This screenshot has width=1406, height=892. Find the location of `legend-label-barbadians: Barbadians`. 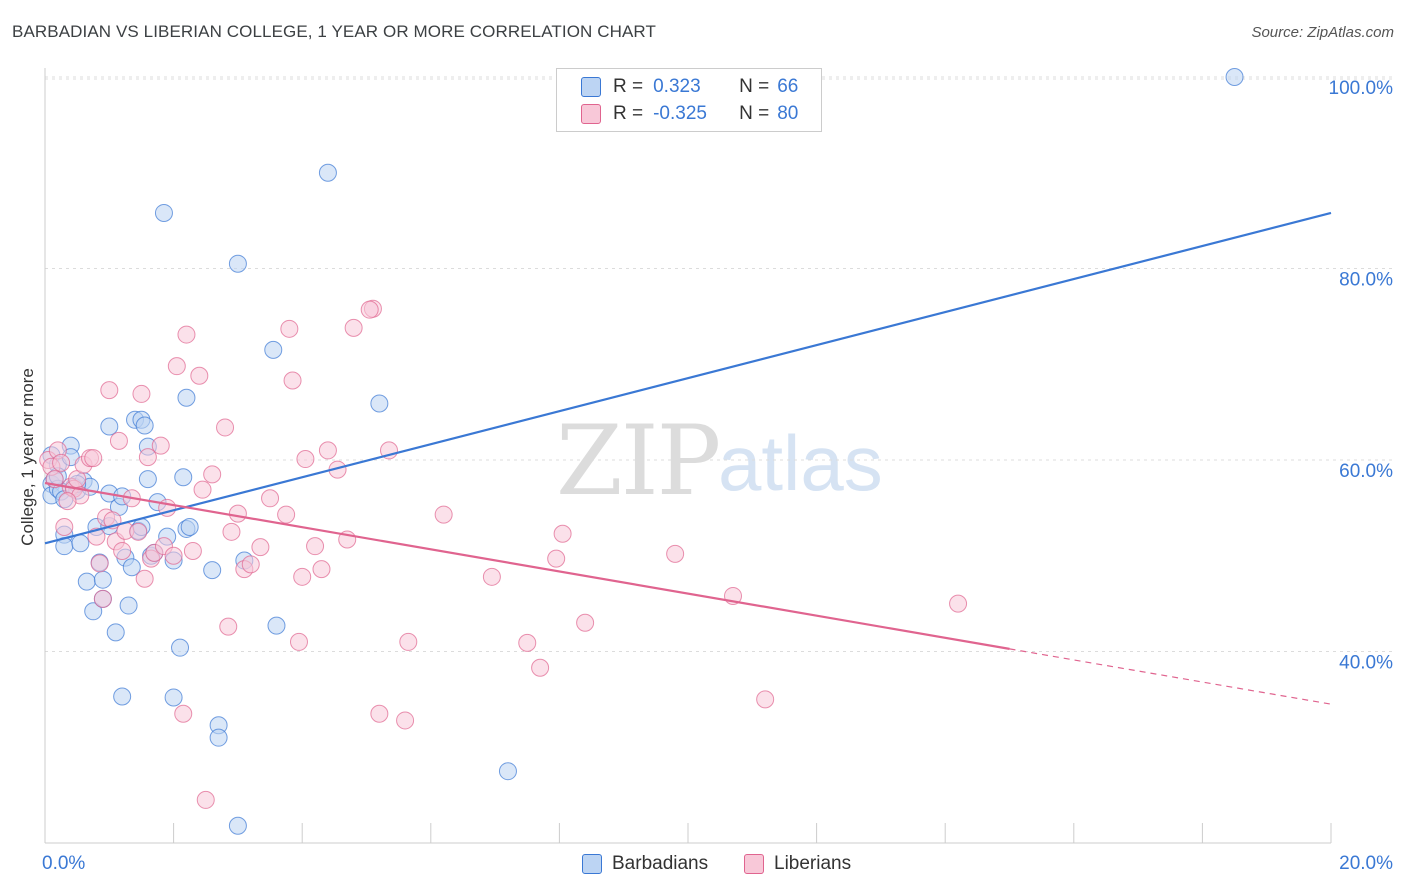

legend-label-barbadians: Barbadians is located at coordinates (660, 863).